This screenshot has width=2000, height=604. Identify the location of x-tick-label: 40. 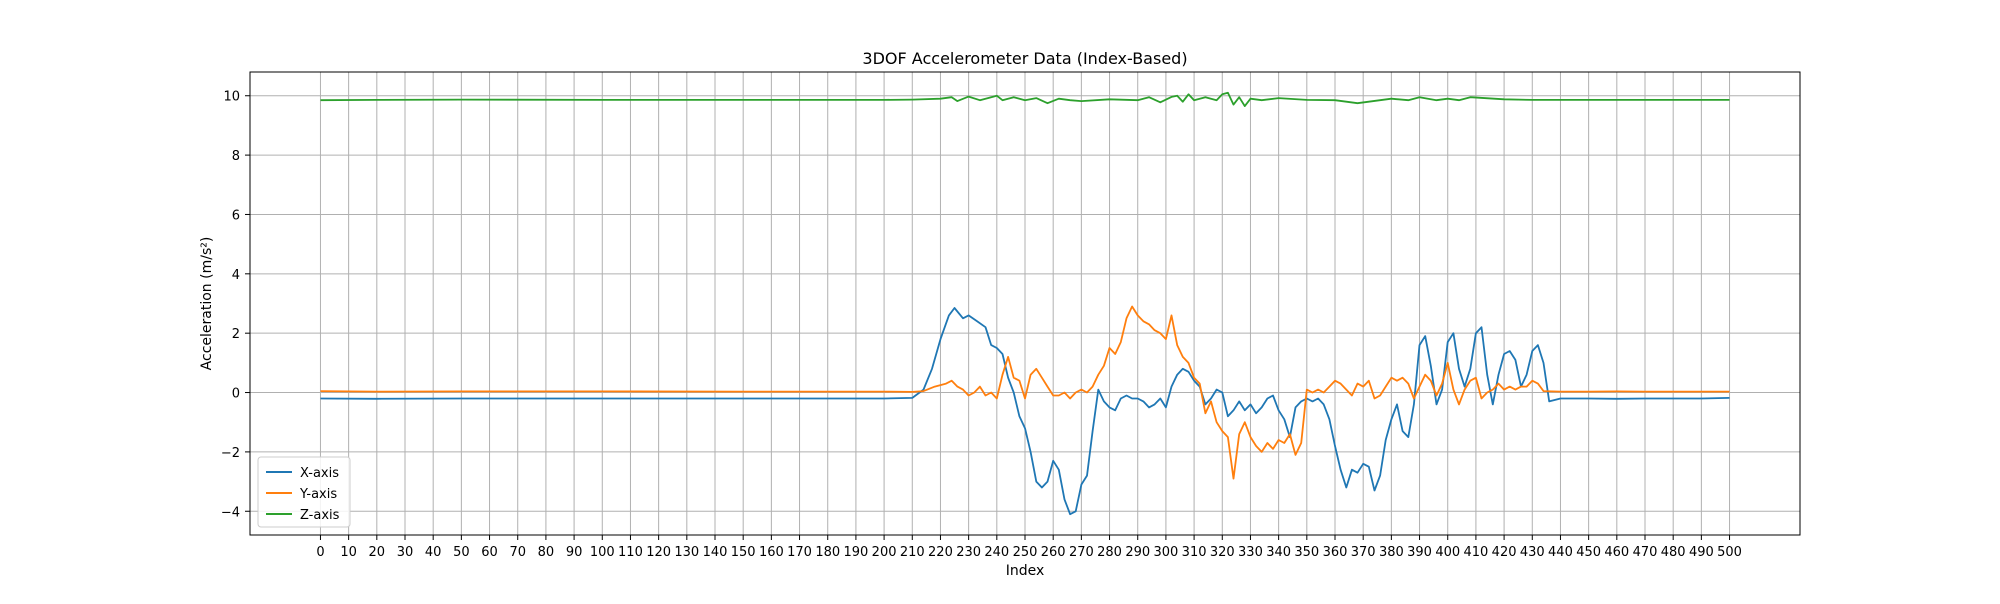
(433, 552).